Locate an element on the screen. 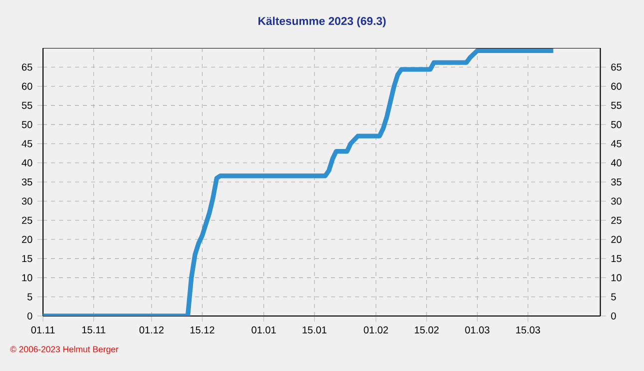  x-tick-label: 01.11 is located at coordinates (43, 330).